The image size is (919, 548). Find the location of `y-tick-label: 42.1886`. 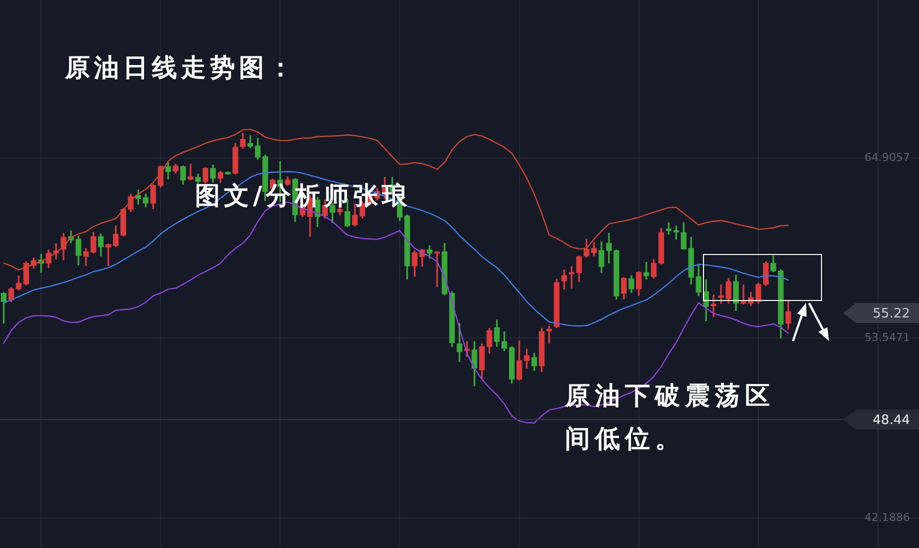

y-tick-label: 42.1886 is located at coordinates (887, 517).